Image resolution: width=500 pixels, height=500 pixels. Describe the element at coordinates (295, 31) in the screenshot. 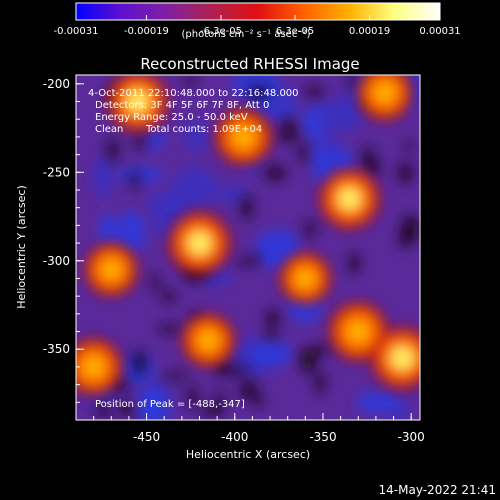

I see `colorbar-tick-label: 6.3e-05` at that location.